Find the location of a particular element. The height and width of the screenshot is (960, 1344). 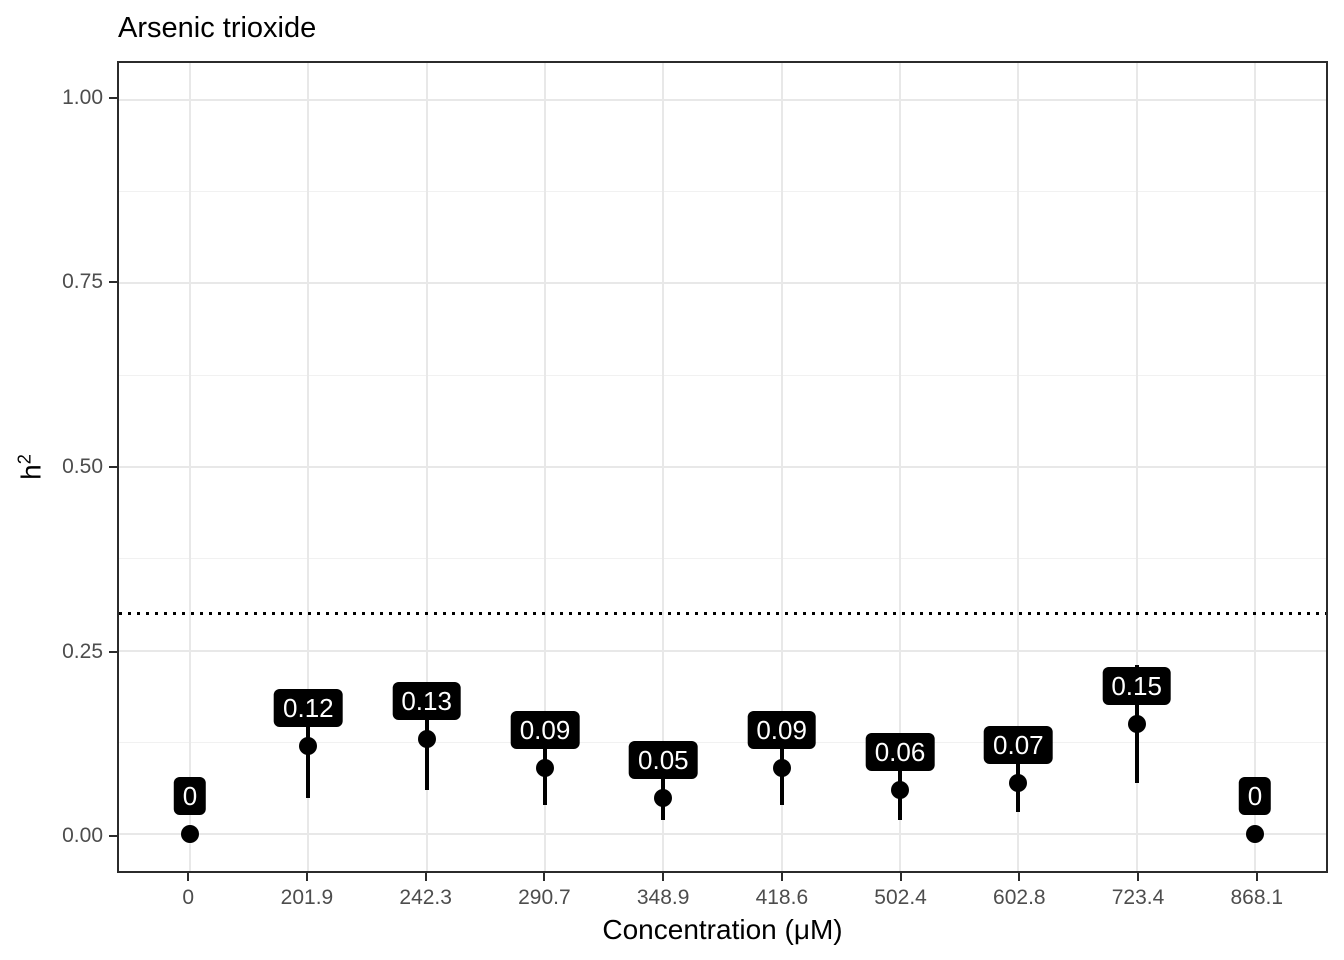

x-axis-title: Concentration (μM) is located at coordinates (722, 929).